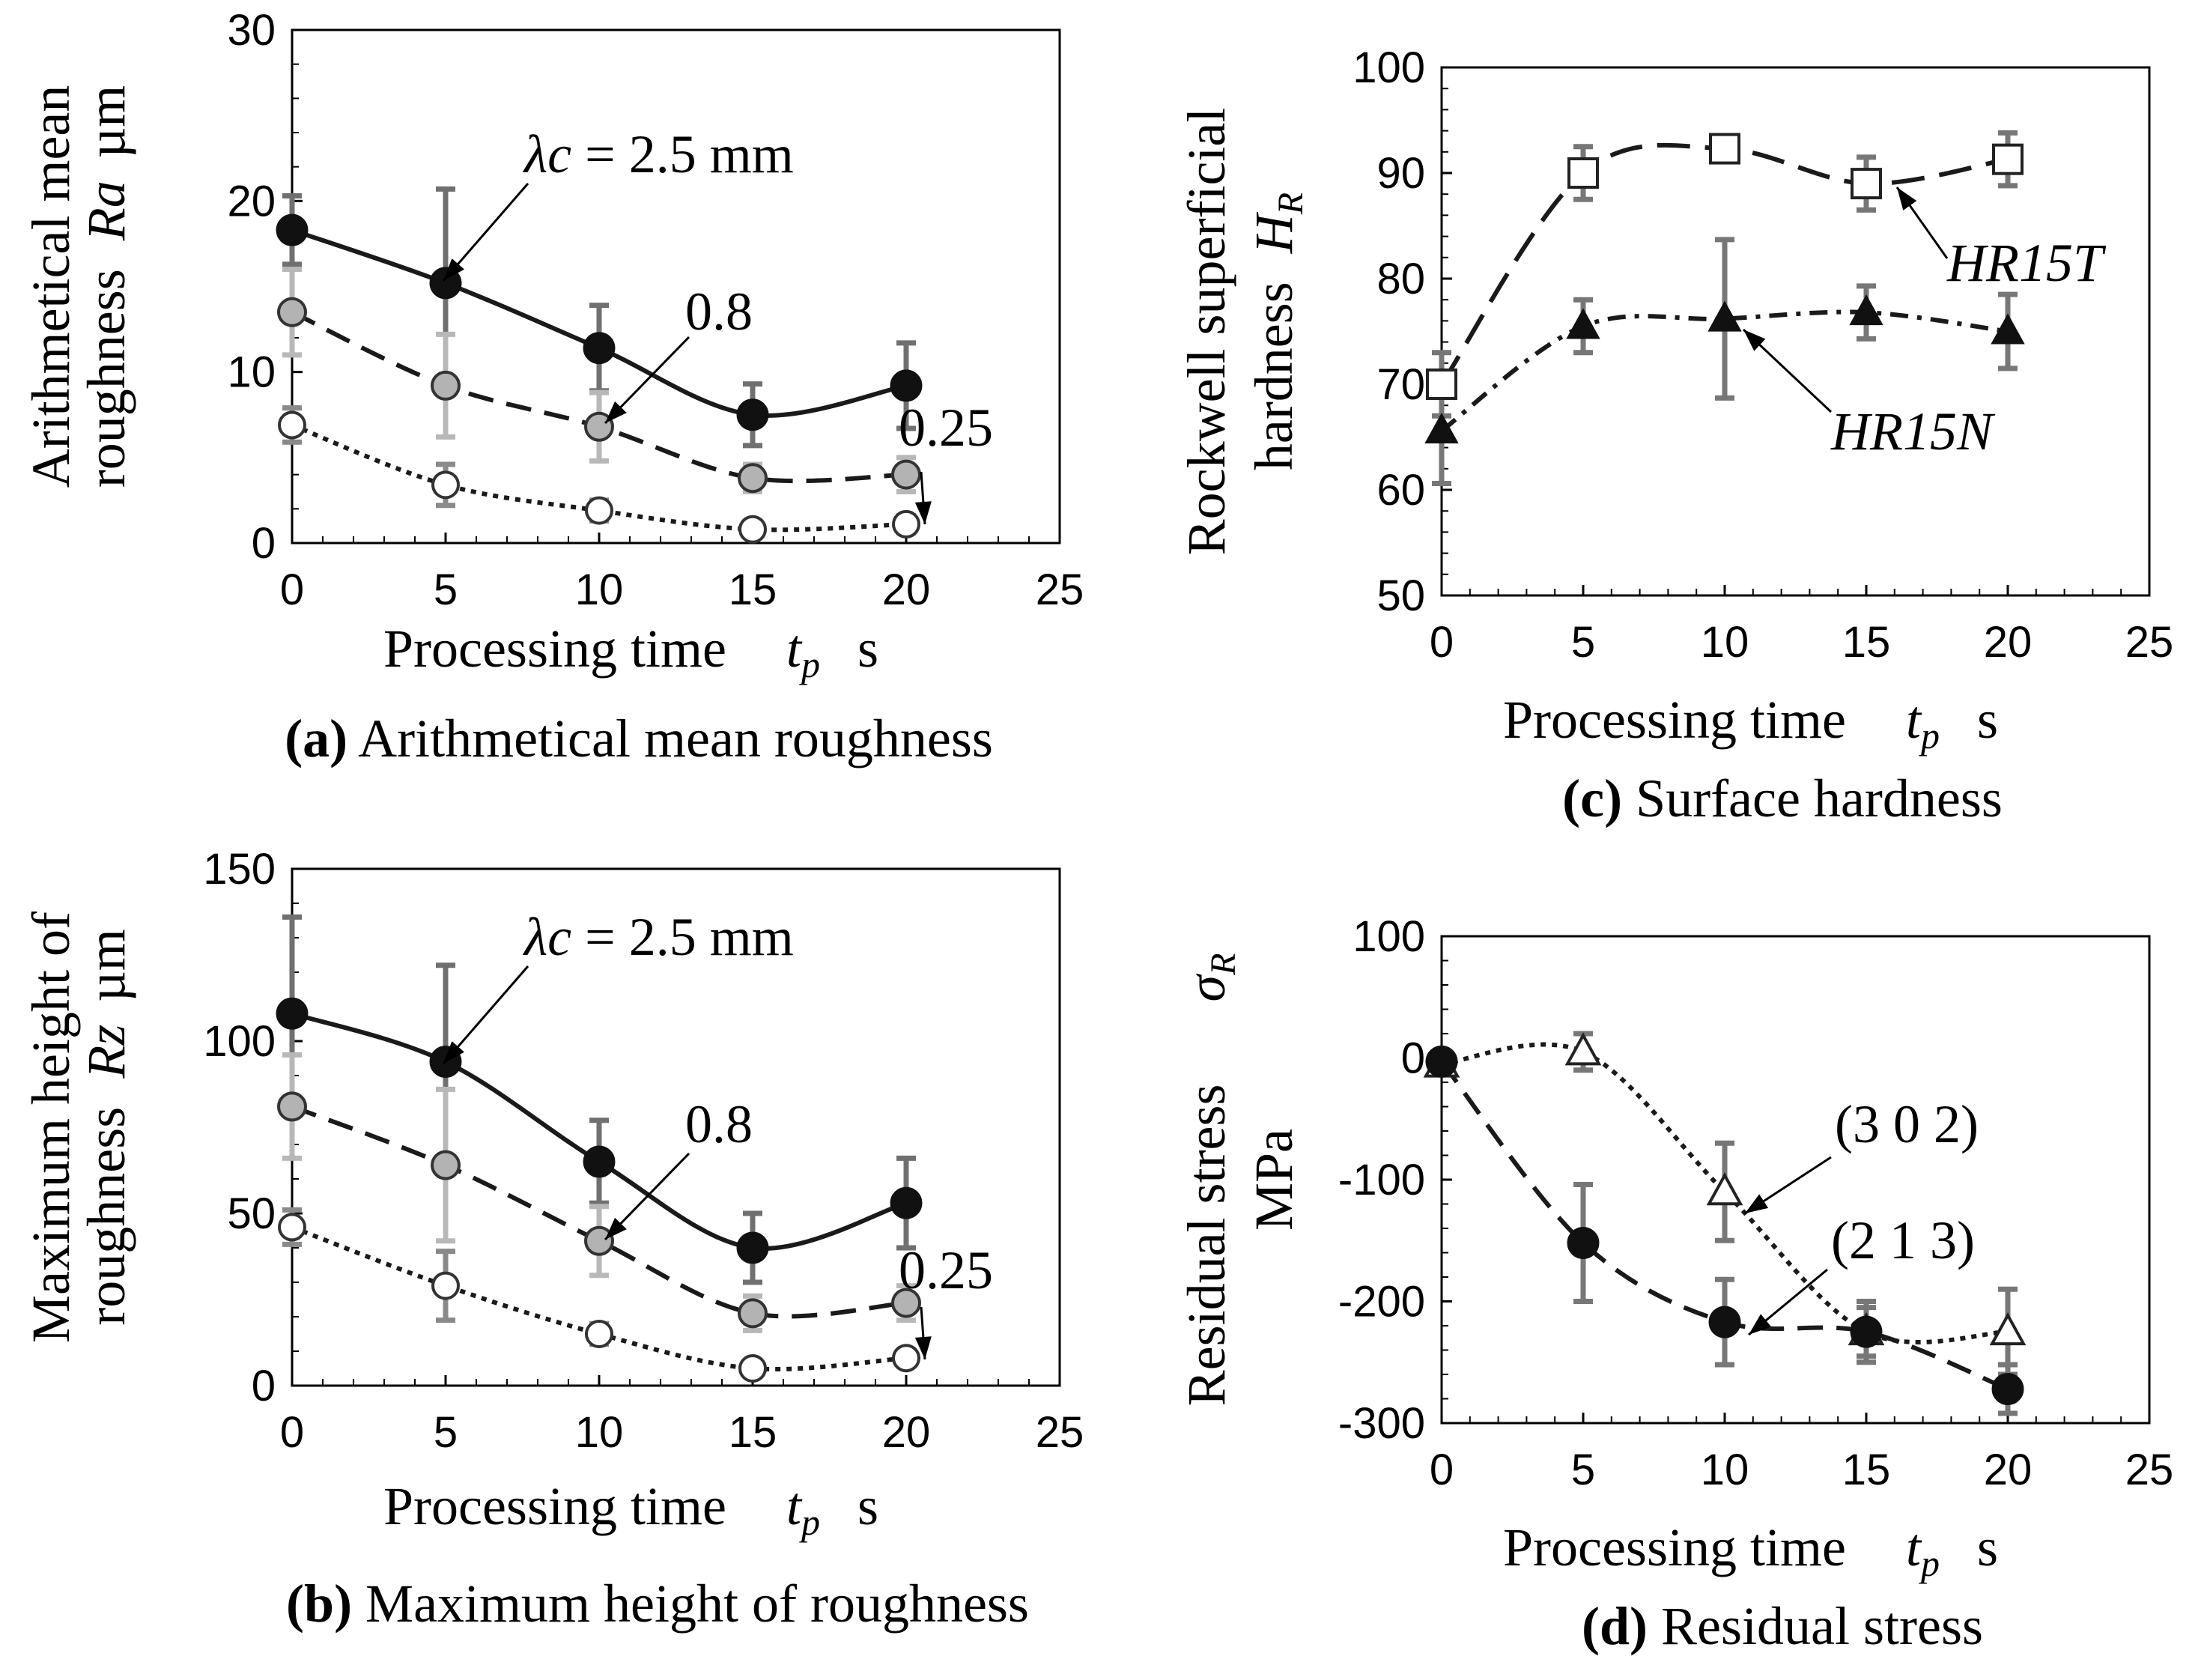 Image resolution: width=2210 pixels, height=1680 pixels. What do you see at coordinates (1725, 1322) in the screenshot?
I see `data-point-d-s1-p2` at bounding box center [1725, 1322].